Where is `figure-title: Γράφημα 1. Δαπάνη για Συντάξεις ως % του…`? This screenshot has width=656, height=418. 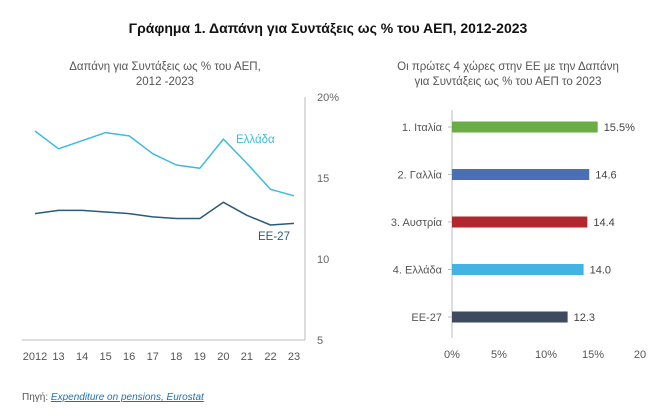 figure-title: Γράφημα 1. Δαπάνη για Συντάξεις ως % του… is located at coordinates (328, 28).